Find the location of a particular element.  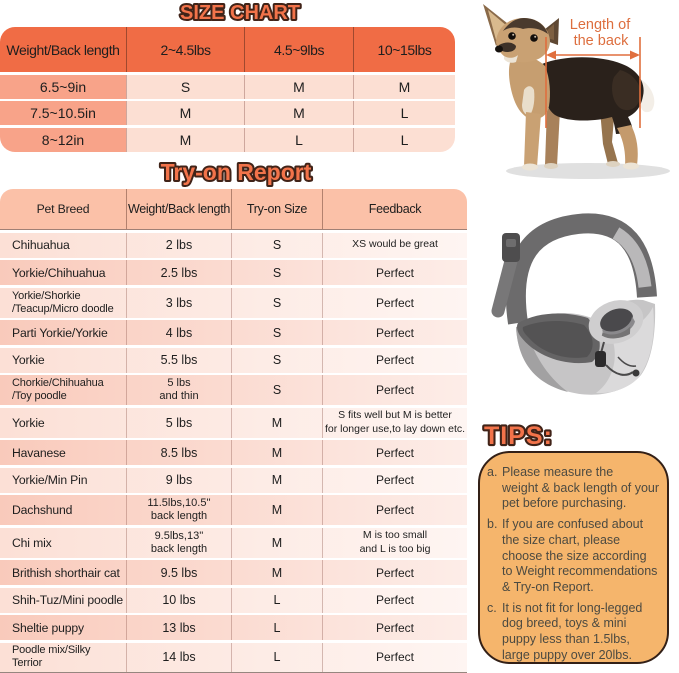

svg-text: SIZE CHART is located at coordinates (240, 13).